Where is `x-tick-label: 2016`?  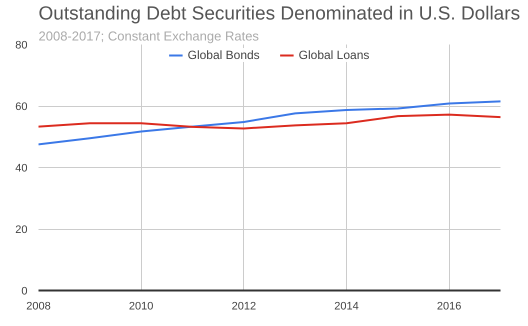
x-tick-label: 2016 is located at coordinates (449, 306).